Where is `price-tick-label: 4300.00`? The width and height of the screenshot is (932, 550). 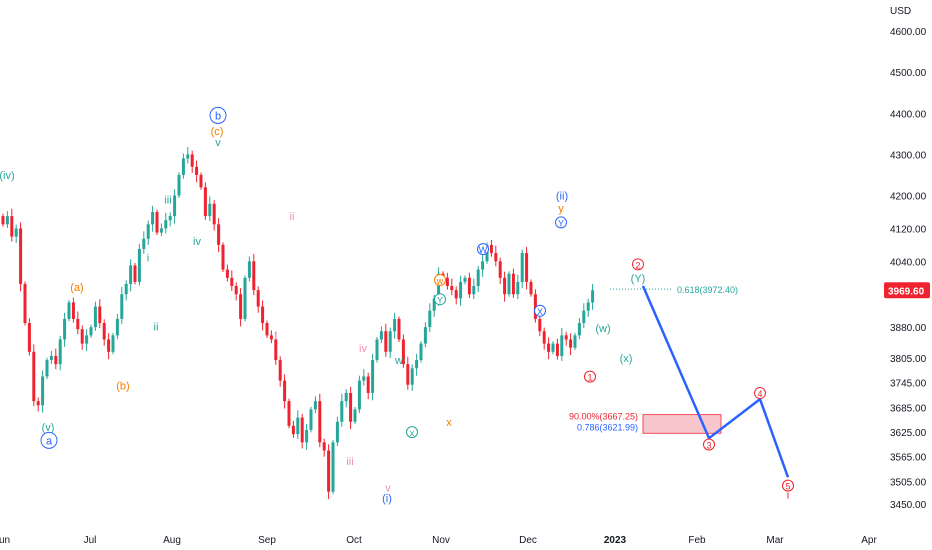 price-tick-label: 4300.00 is located at coordinates (908, 155).